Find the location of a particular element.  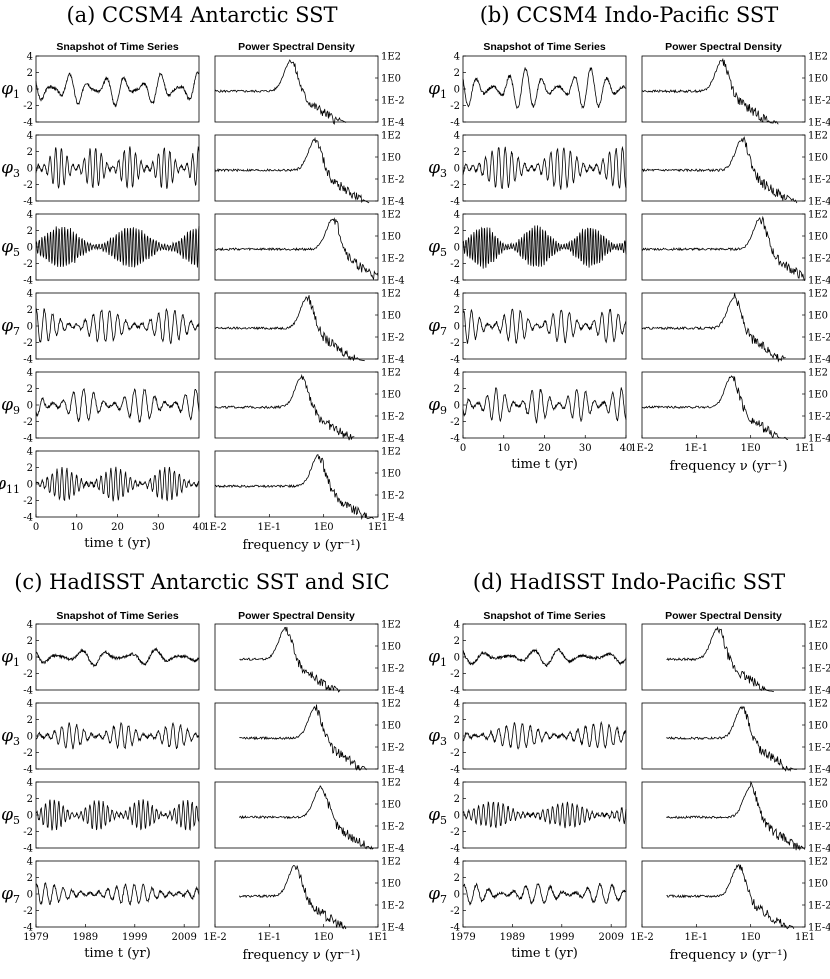

mode-number: 11 is located at coordinates (13, 489).